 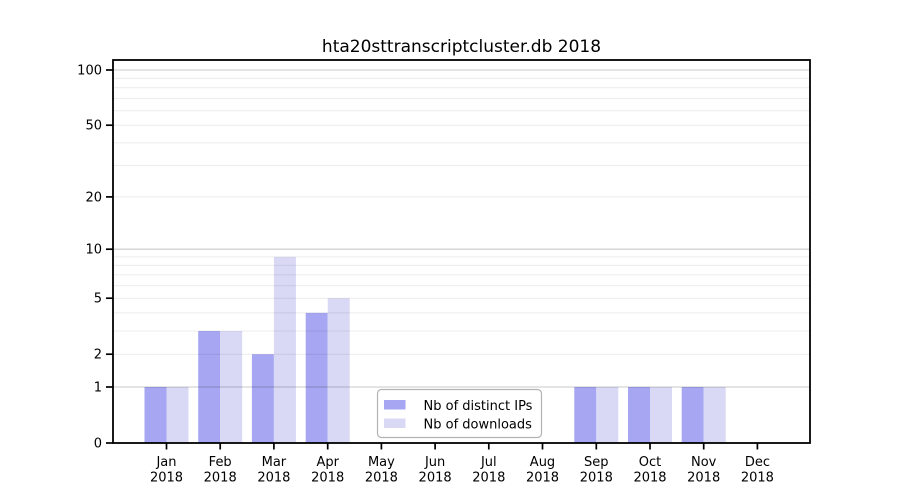 What do you see at coordinates (327, 462) in the screenshot?
I see `x-tick-label-month: Apr` at bounding box center [327, 462].